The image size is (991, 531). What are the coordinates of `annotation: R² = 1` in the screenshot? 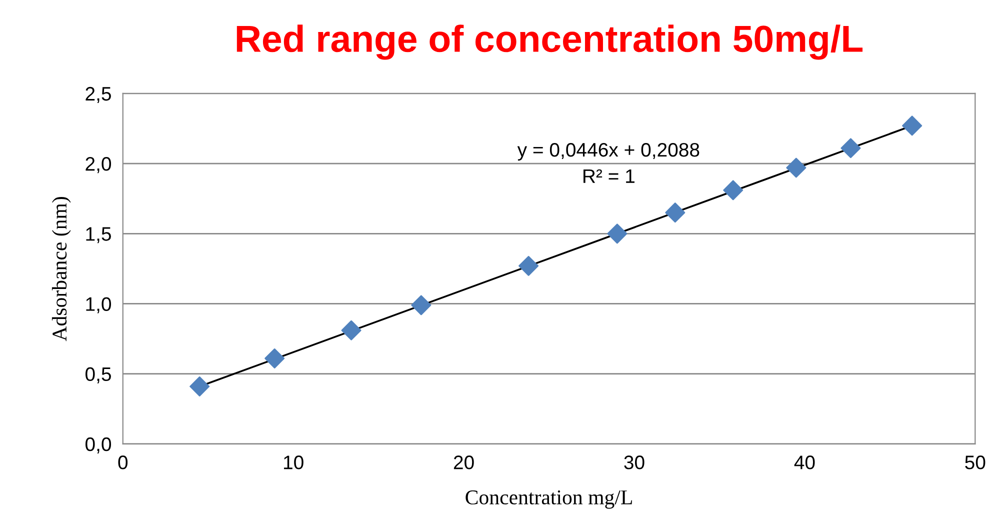 It's located at (609, 176).